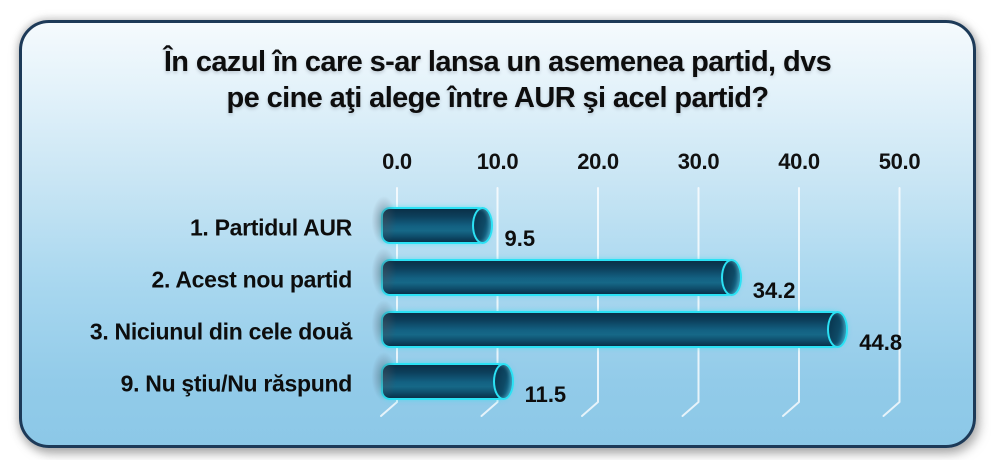 The image size is (991, 460). What do you see at coordinates (598, 161) in the screenshot?
I see `x-axis-tick-label: 20.0` at bounding box center [598, 161].